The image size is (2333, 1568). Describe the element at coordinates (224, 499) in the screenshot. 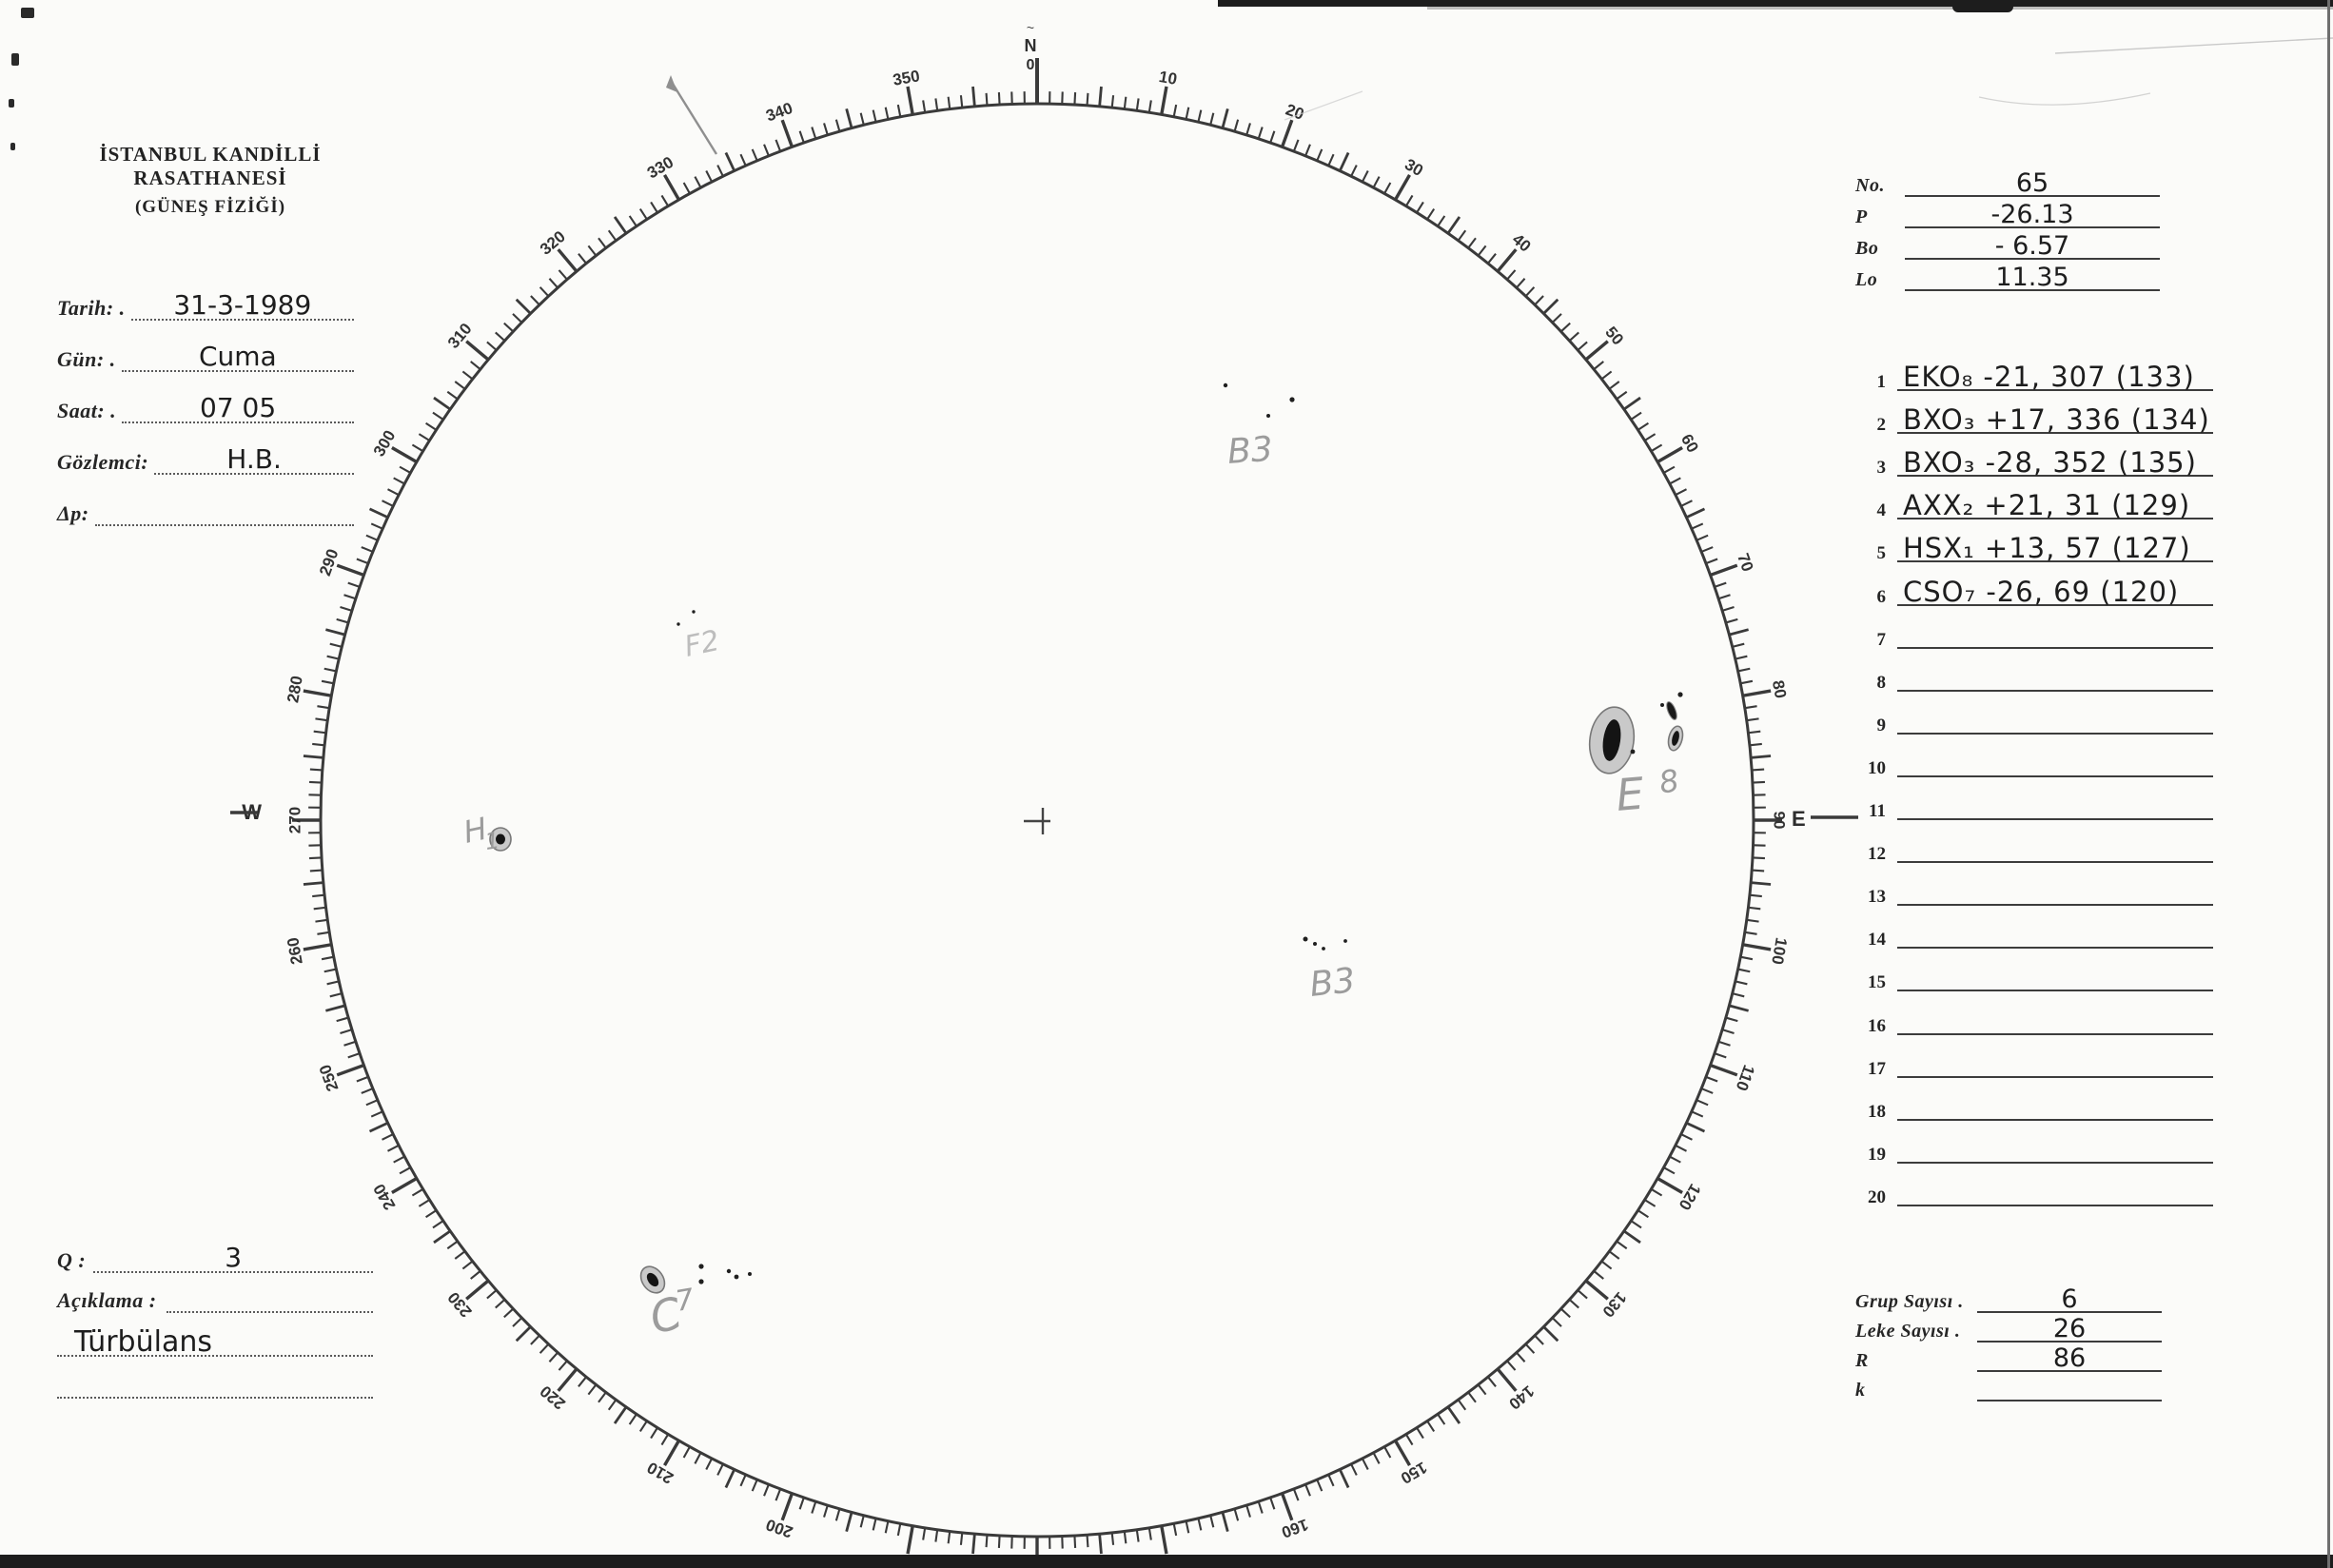

I see `form-line` at that location.